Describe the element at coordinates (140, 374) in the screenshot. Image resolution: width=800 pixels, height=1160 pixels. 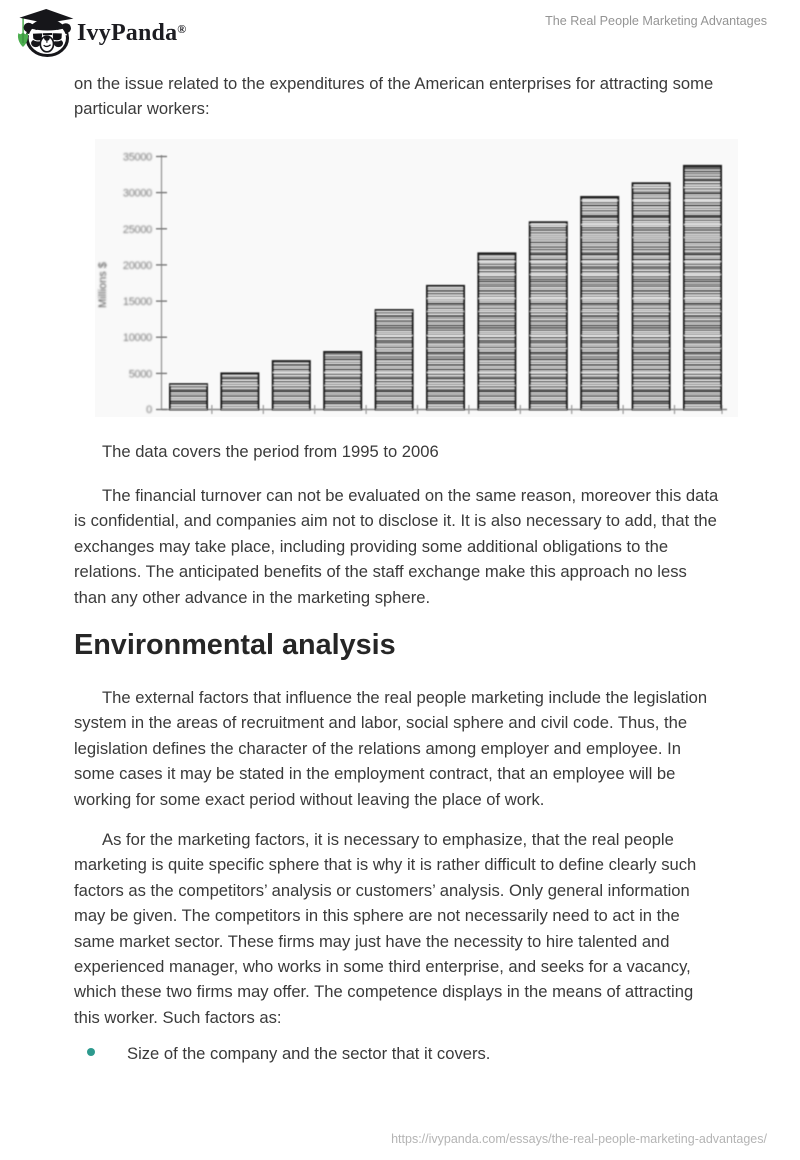
I see `svg-text: 5000` at that location.